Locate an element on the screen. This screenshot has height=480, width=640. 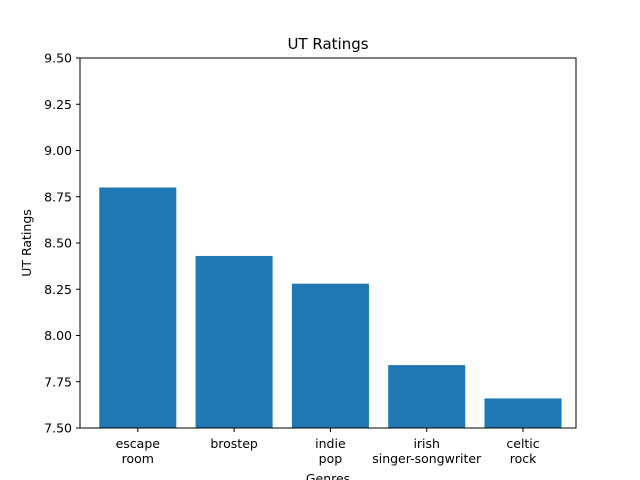
y-tick-label: 8.25 is located at coordinates (58, 289).